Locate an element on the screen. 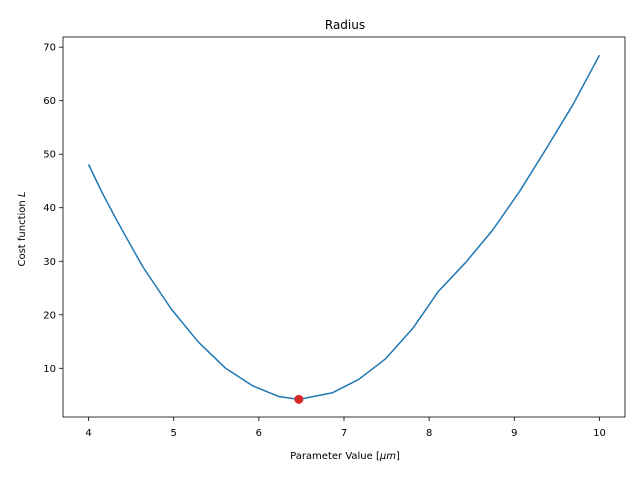  x-axis: 4 5 6 7 8 9 10 is located at coordinates (345, 428).